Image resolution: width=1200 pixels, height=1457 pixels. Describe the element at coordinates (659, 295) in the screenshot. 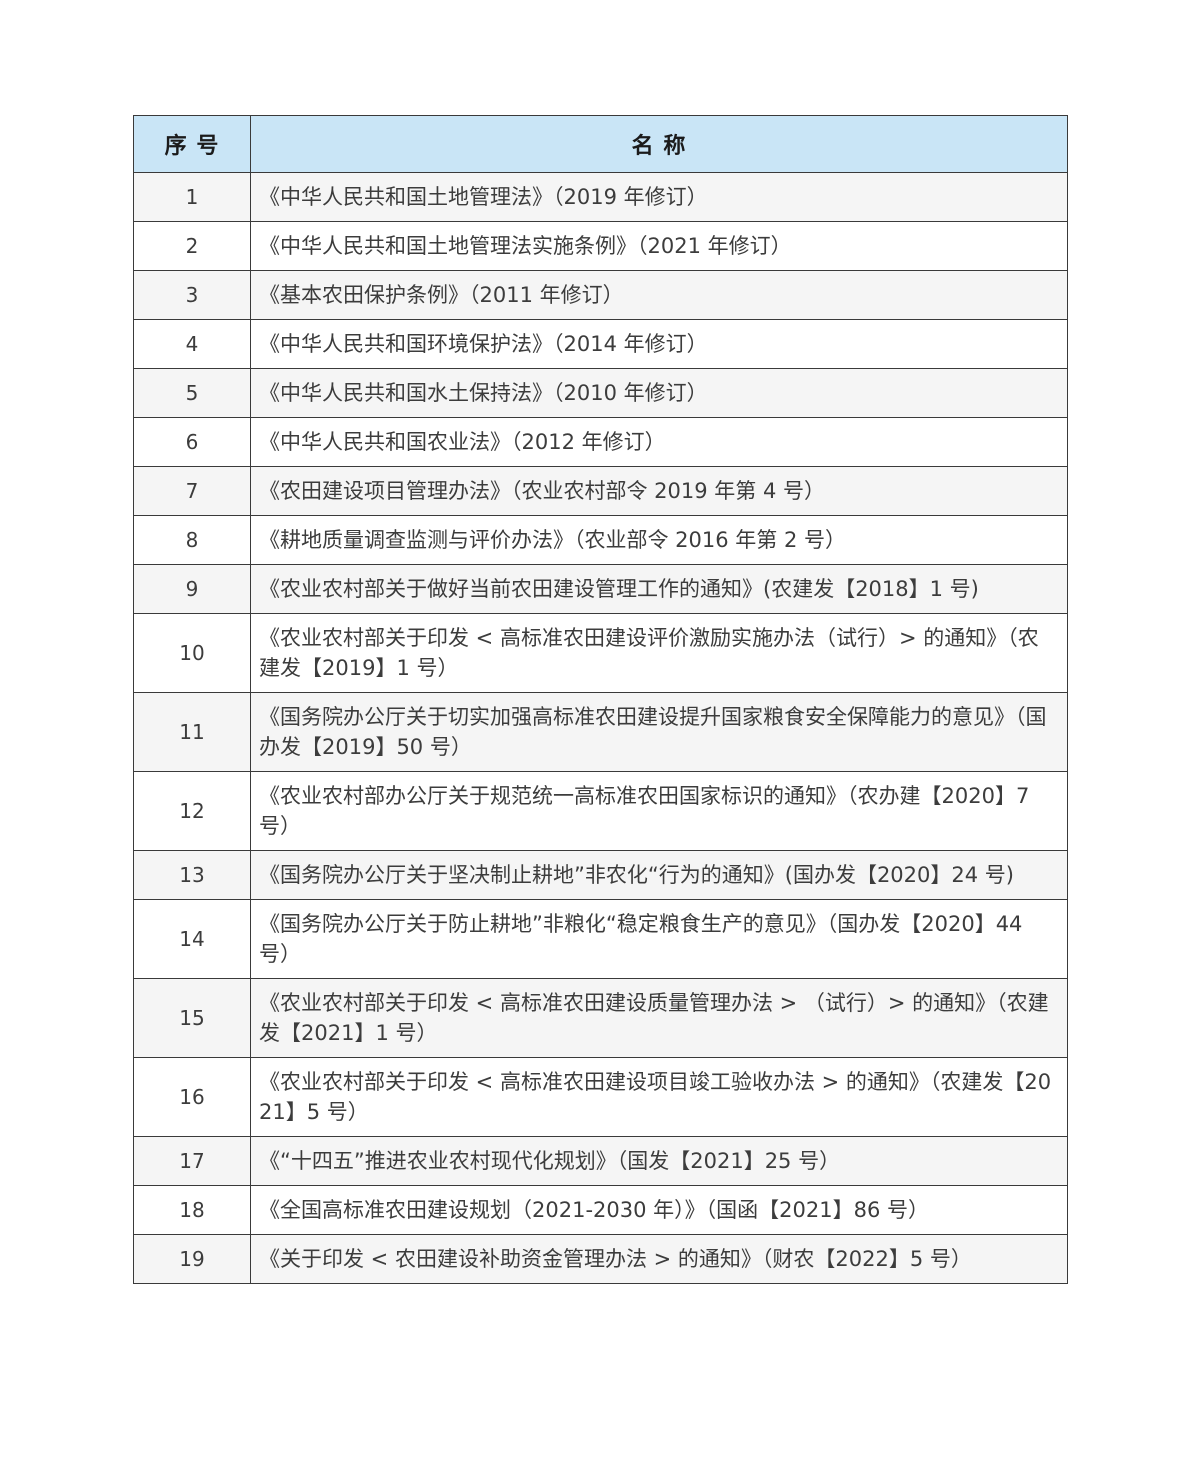

I see `row-name-cell: 《基本农田保护条例》（2011 年修订）` at that location.